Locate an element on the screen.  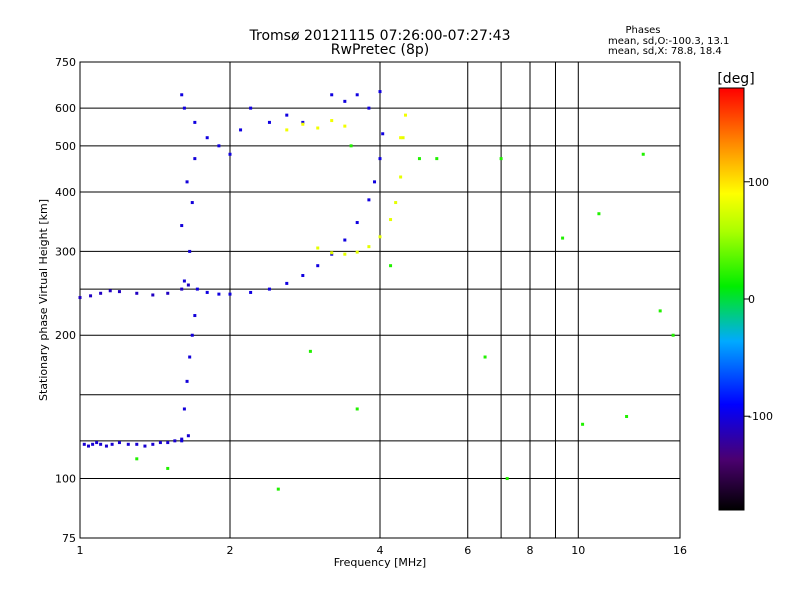
colorbar-ticks: 100 0 -100 is located at coordinates (758, 299).